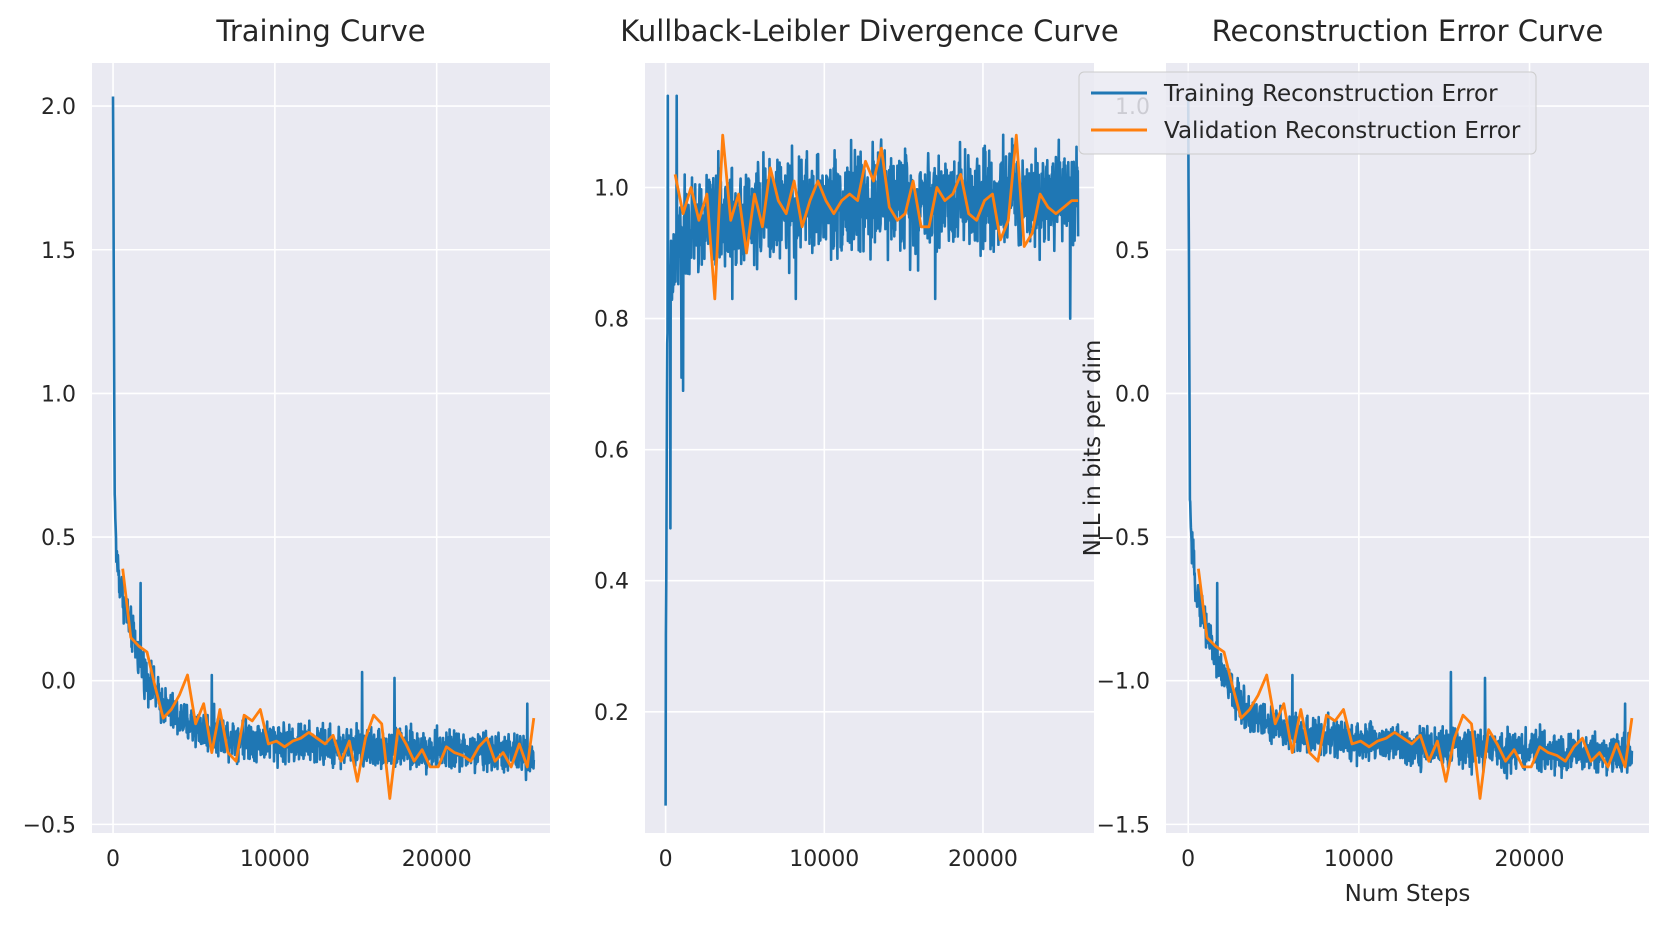 The height and width of the screenshot is (937, 1665). What do you see at coordinates (1123, 682) in the screenshot?
I see `y-tick-label: −1.0` at bounding box center [1123, 682].